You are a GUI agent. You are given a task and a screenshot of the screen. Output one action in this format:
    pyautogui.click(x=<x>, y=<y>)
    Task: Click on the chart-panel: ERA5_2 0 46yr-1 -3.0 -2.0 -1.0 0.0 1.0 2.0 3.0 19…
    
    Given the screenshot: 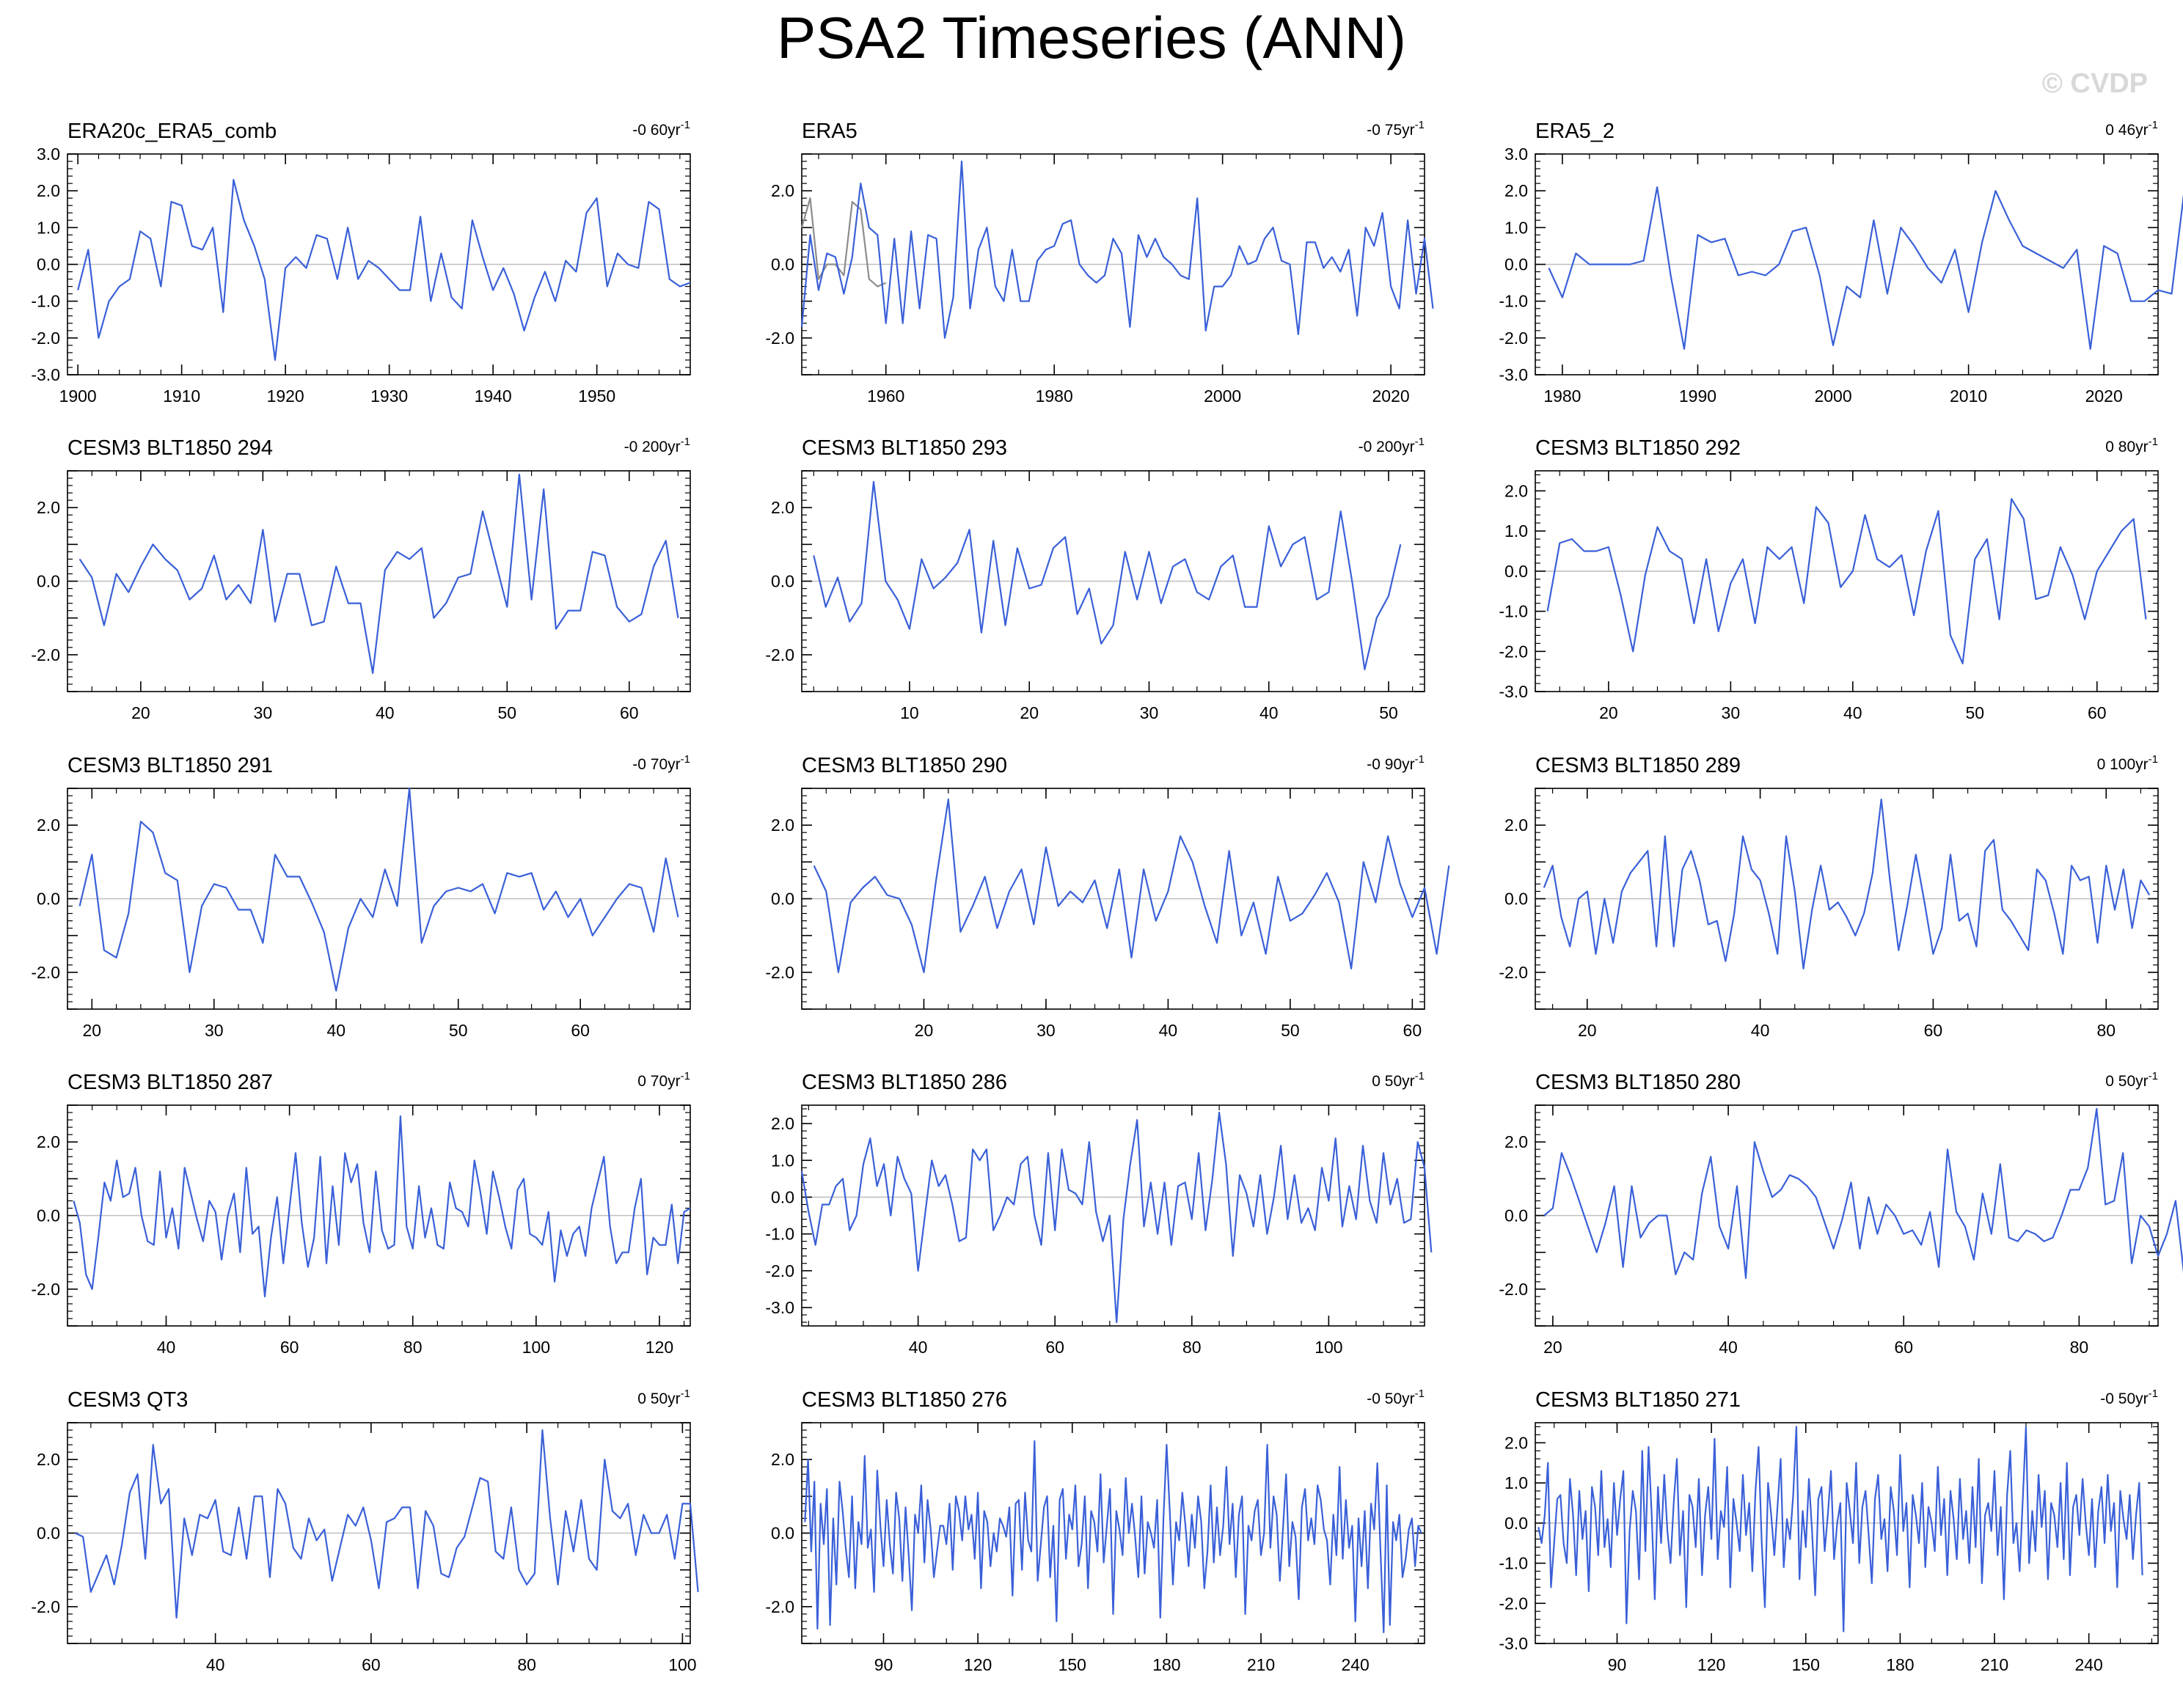 What is the action you would take?
    pyautogui.click(x=1841, y=262)
    